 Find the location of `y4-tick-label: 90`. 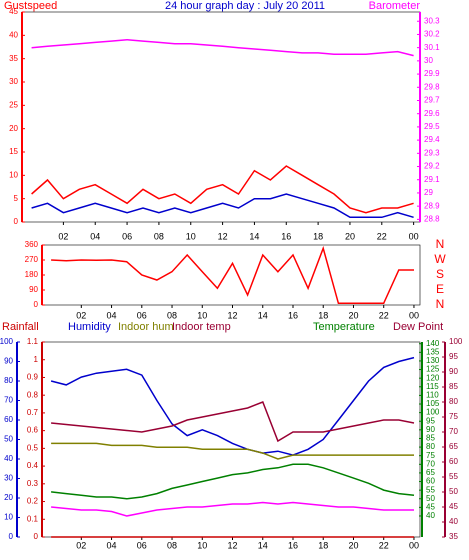

y4-tick-label: 90 is located at coordinates (453, 371).